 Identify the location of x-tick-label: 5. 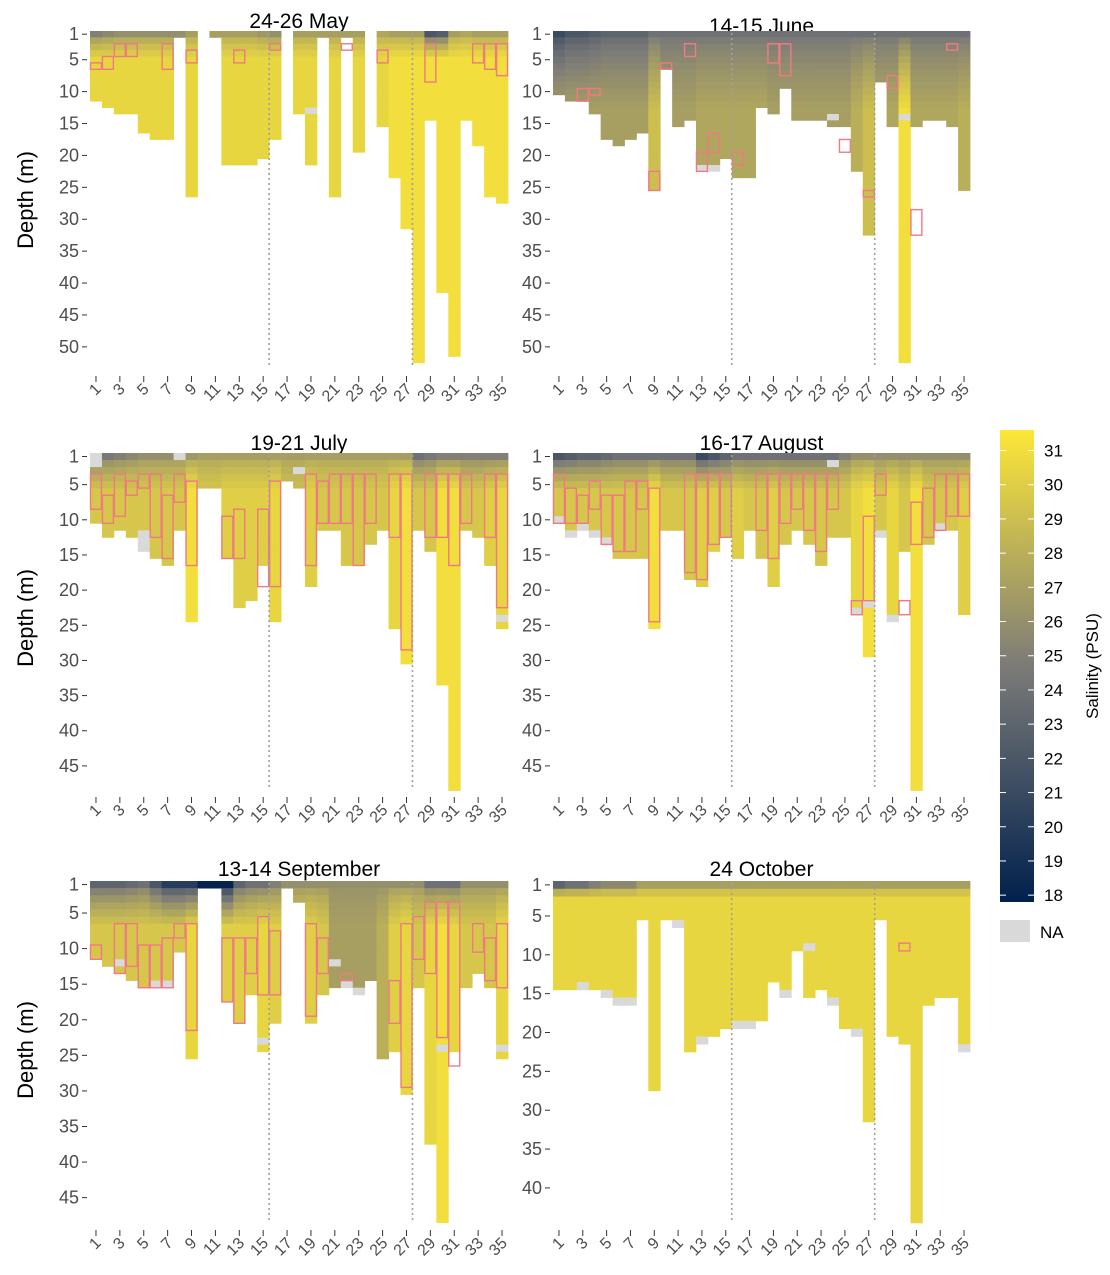
(143, 390).